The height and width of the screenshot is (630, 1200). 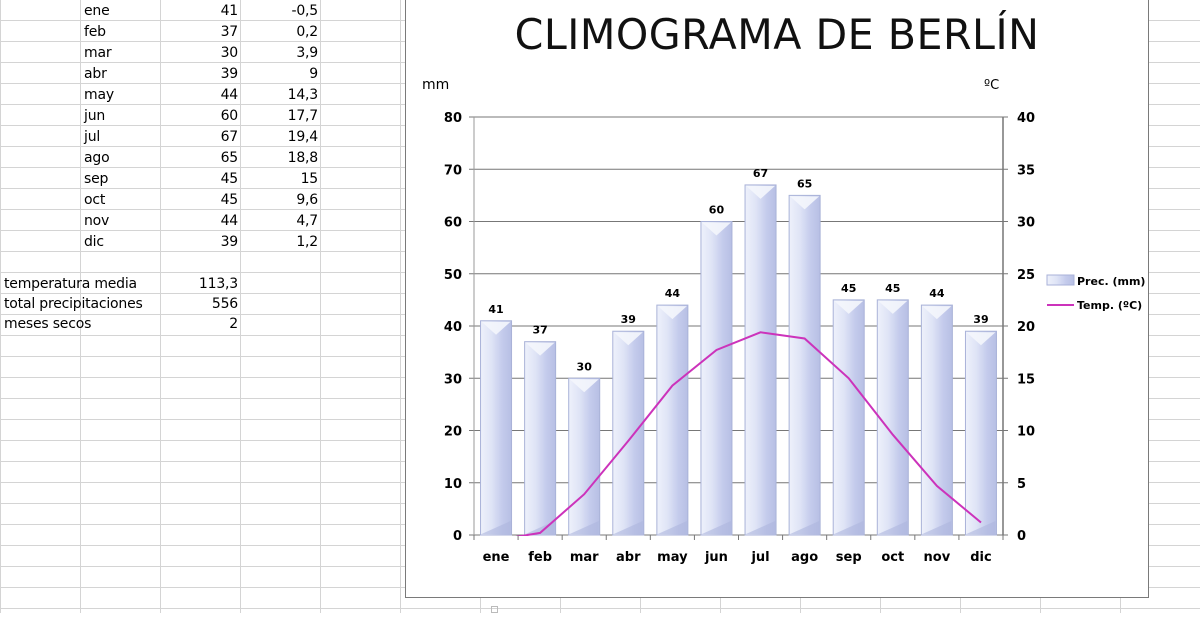 What do you see at coordinates (309, 179) in the screenshot?
I see `temperature-cell: 15` at bounding box center [309, 179].